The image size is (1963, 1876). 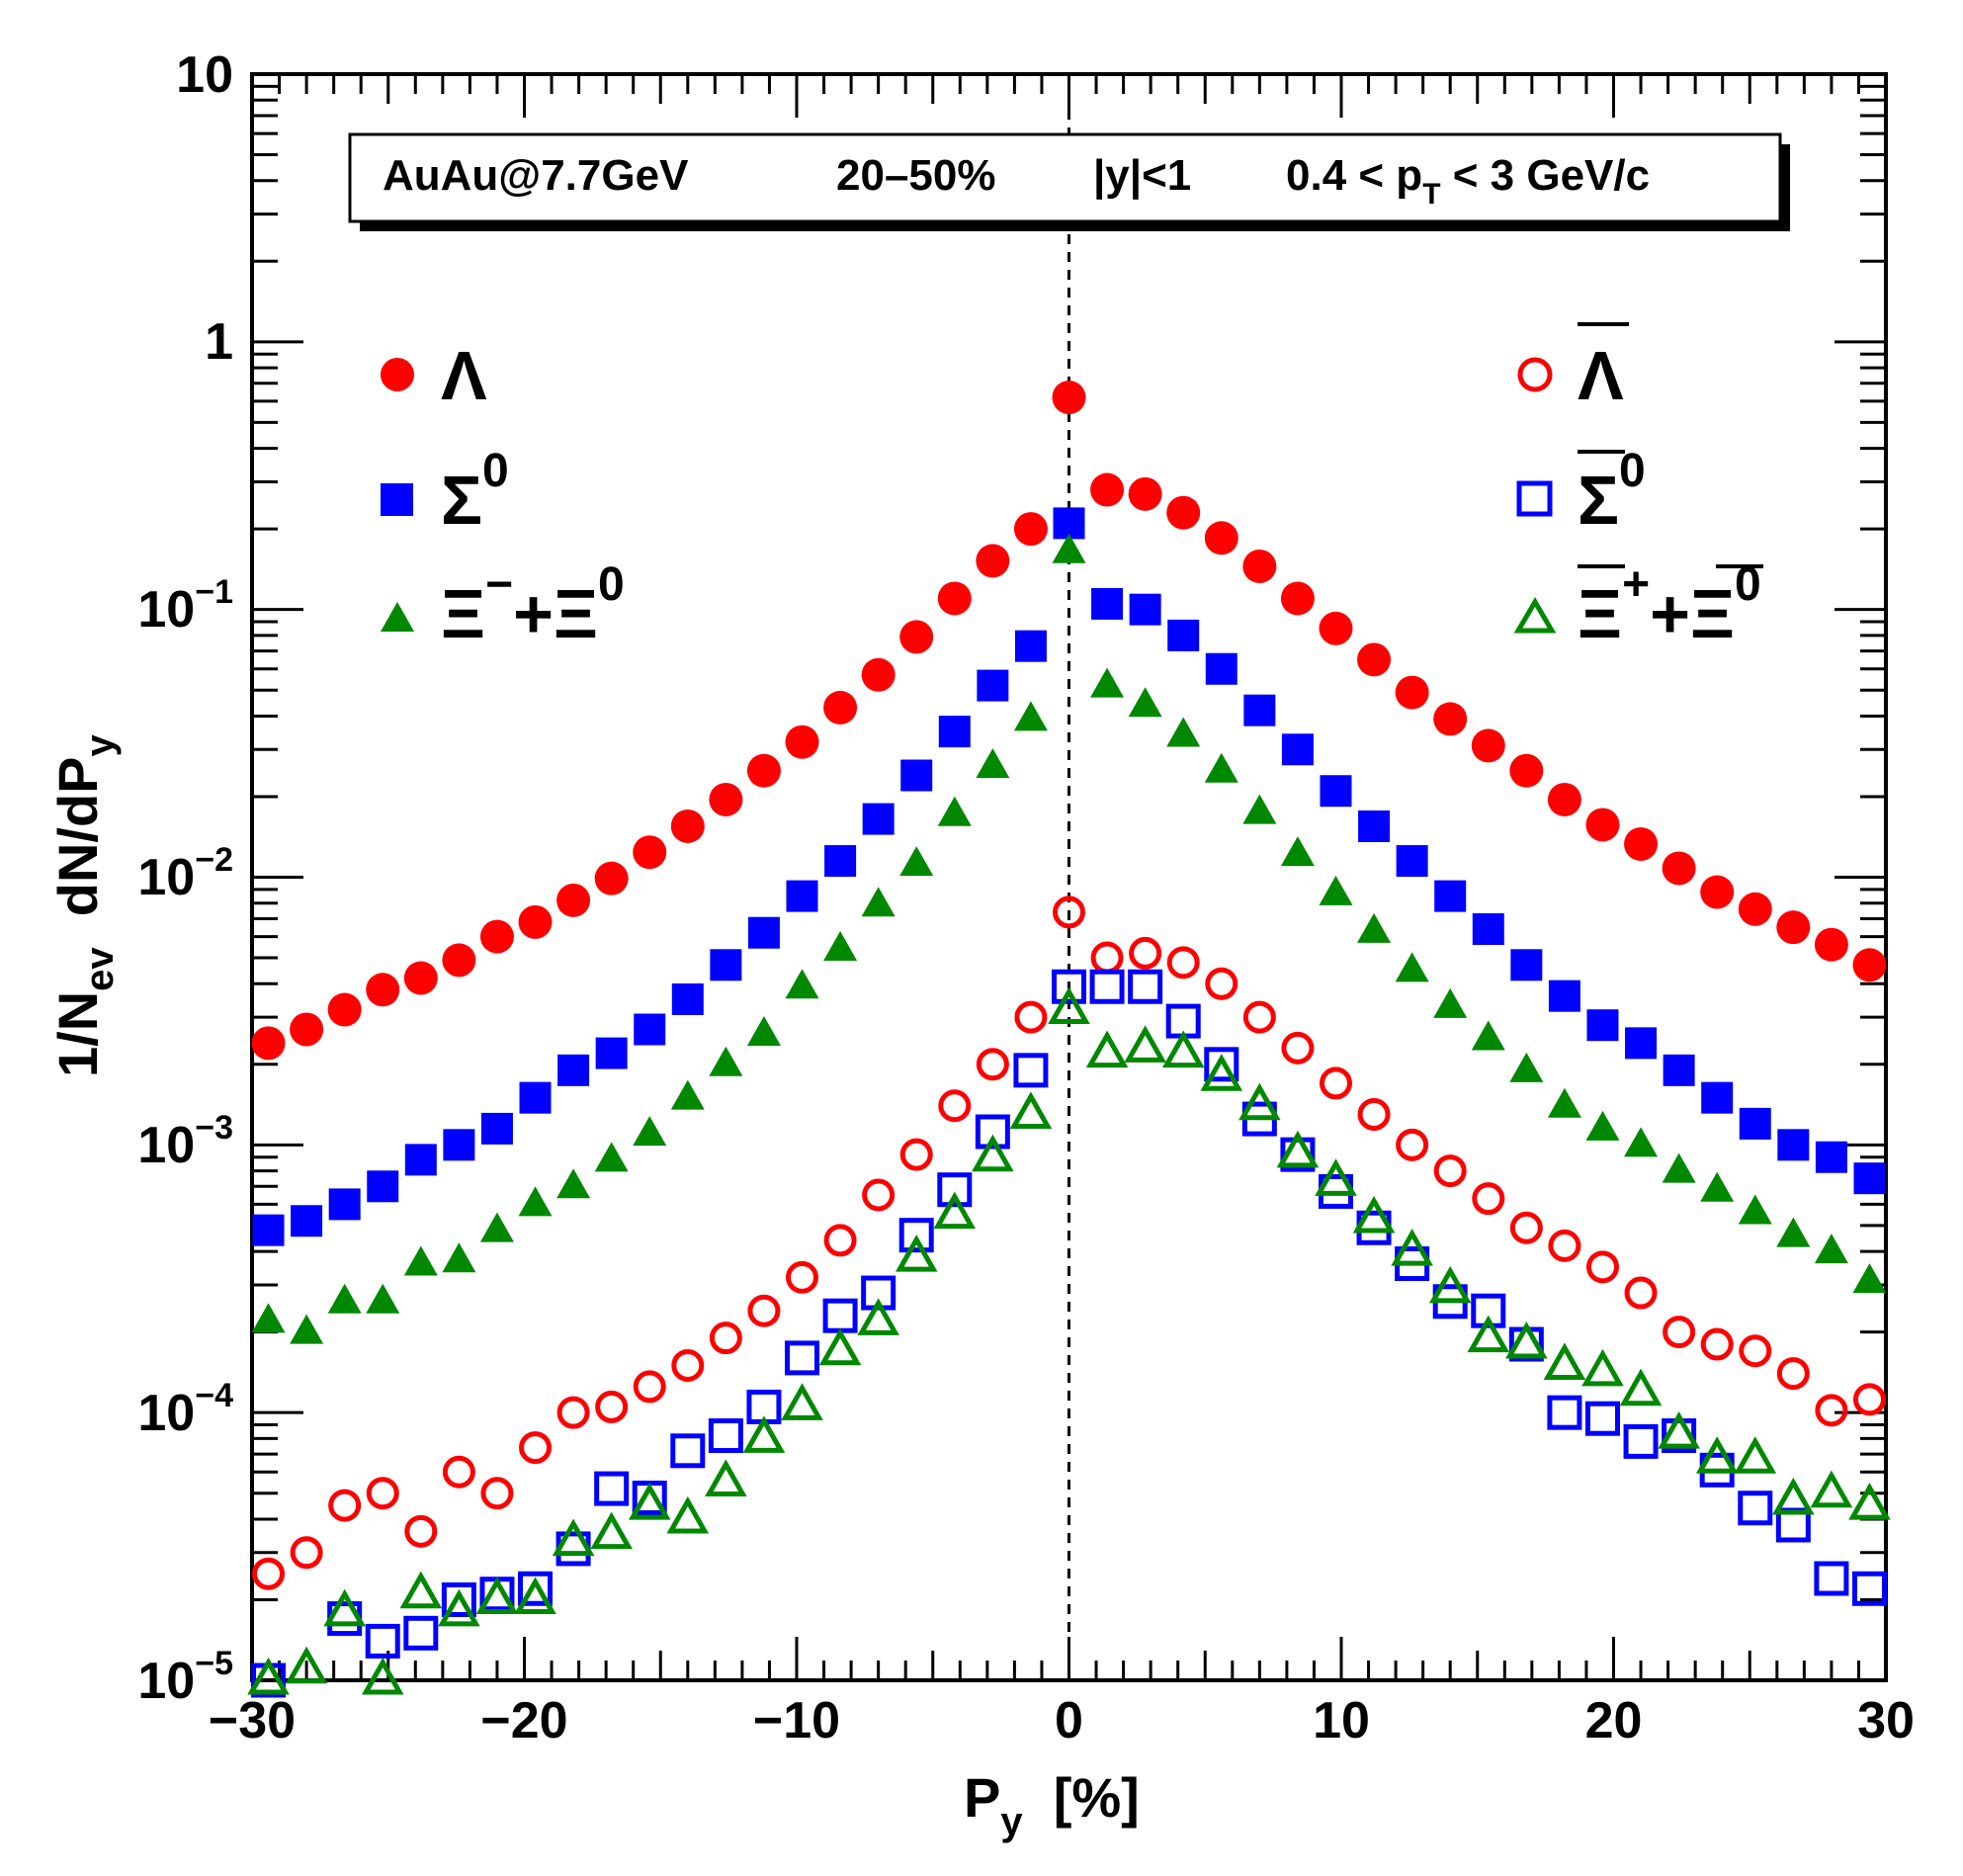 I want to click on annotation-pt-suffix: < 3 GeV/c, so click(x=1546, y=176).